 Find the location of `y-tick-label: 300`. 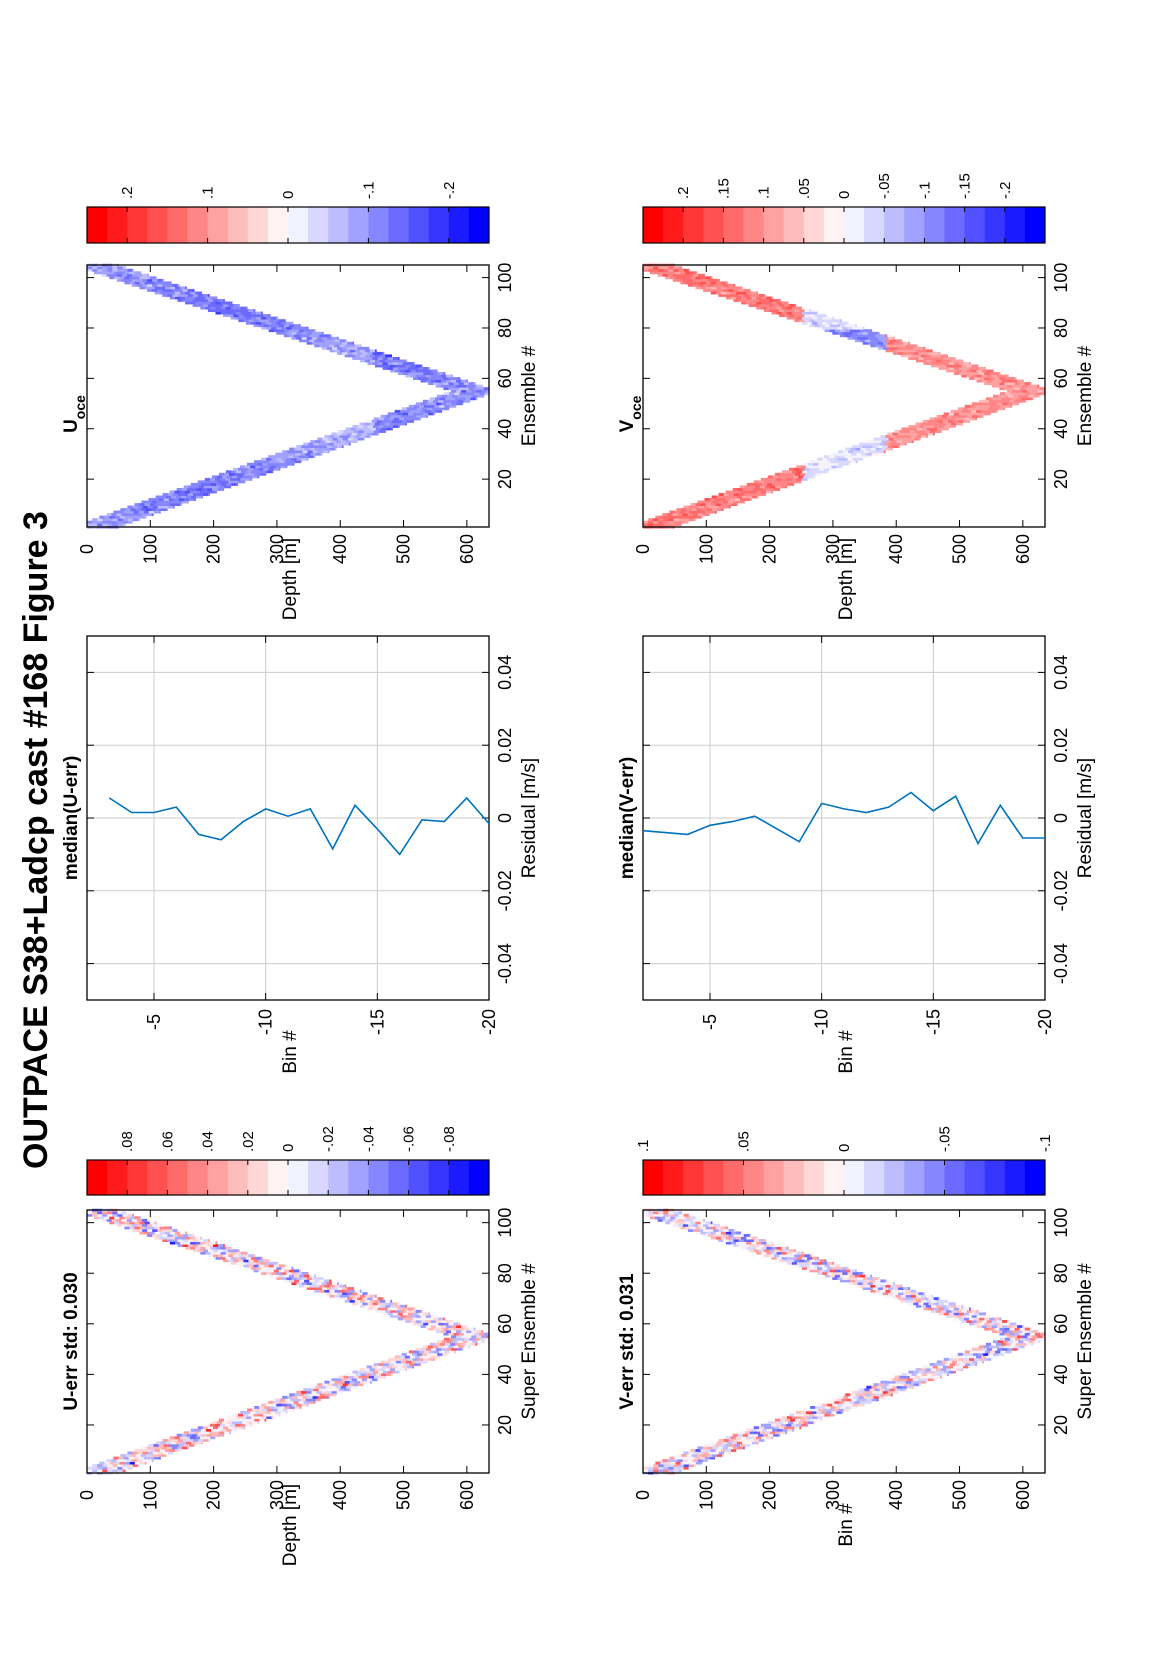

y-tick-label: 300 is located at coordinates (277, 1495).